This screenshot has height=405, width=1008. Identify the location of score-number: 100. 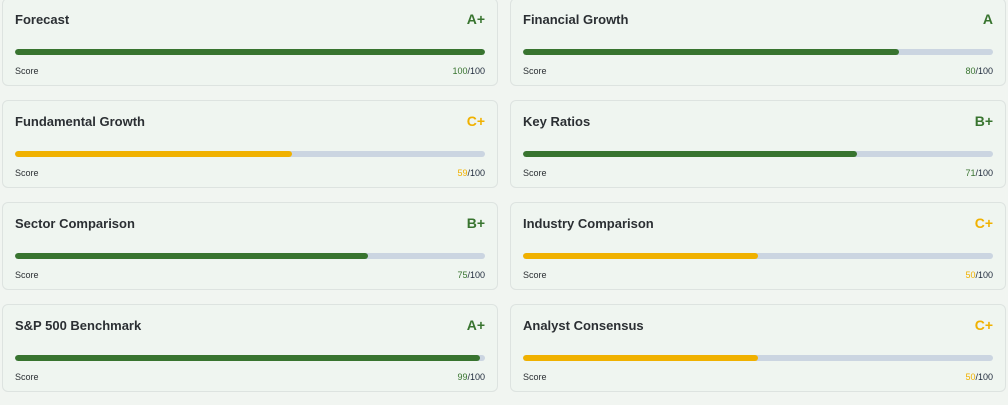
(460, 71).